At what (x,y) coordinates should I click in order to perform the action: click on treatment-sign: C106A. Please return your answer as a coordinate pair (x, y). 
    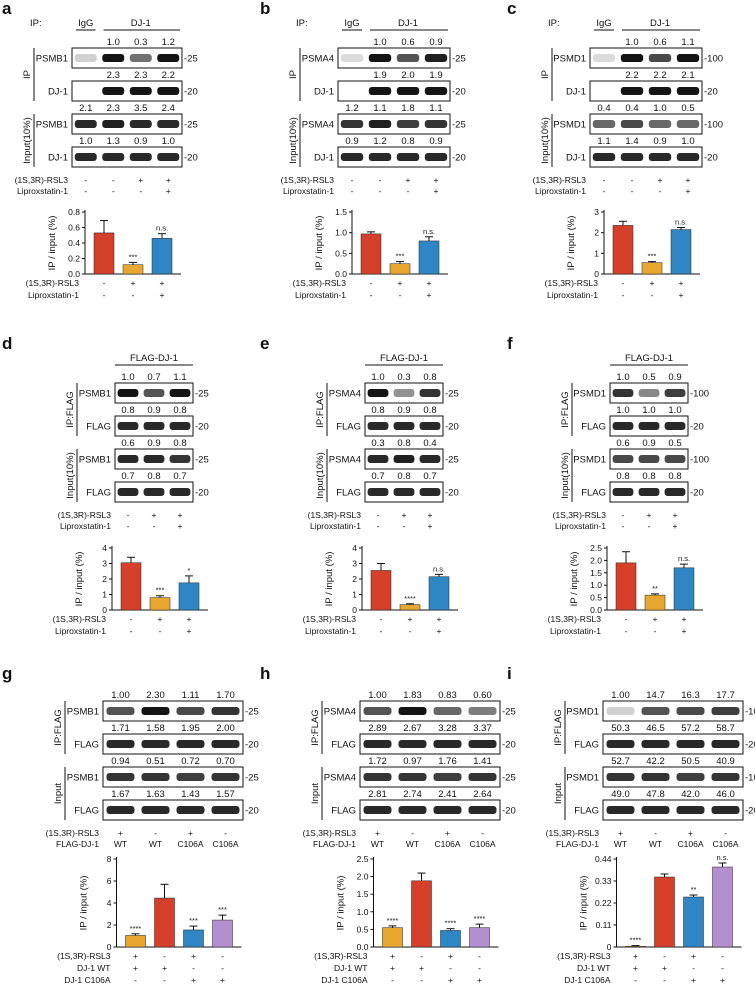
    Looking at the image, I should click on (226, 844).